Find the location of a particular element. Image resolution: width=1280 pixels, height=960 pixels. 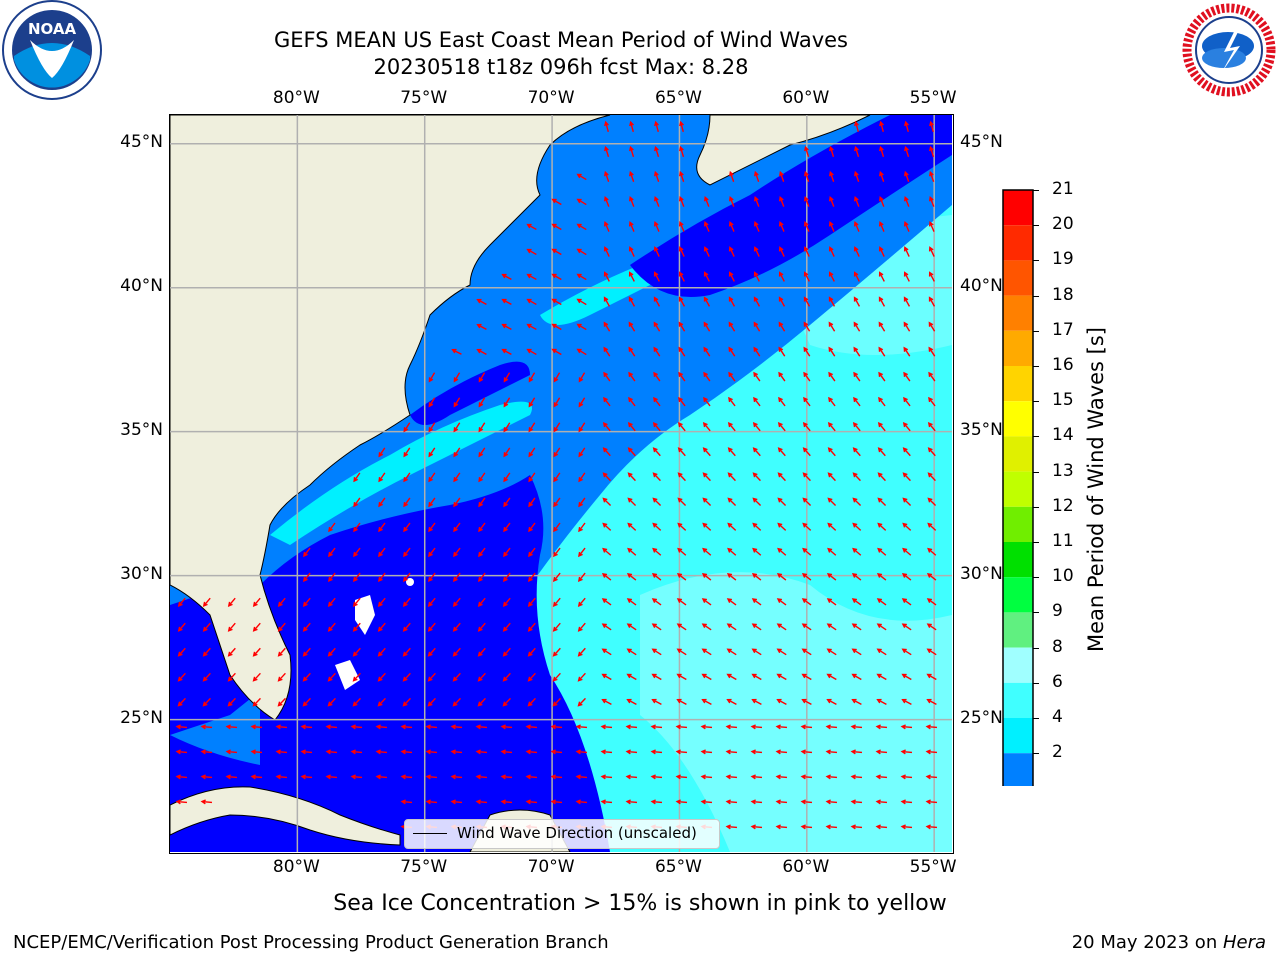

colorbar-label-14: 6 is located at coordinates (1057, 681).